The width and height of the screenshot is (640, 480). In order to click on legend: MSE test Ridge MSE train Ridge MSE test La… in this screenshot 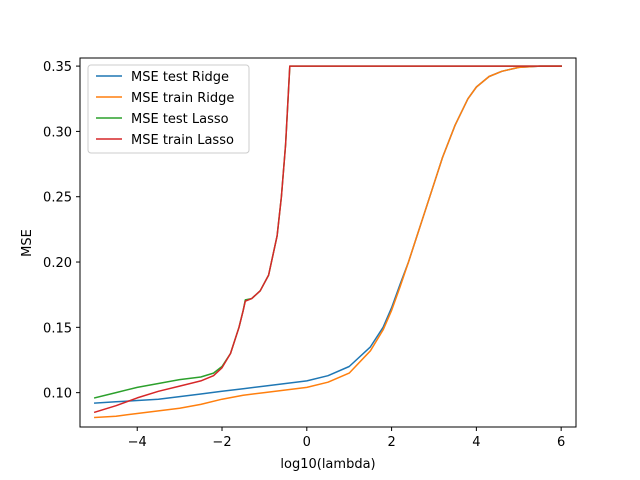, I will do `click(168, 109)`.